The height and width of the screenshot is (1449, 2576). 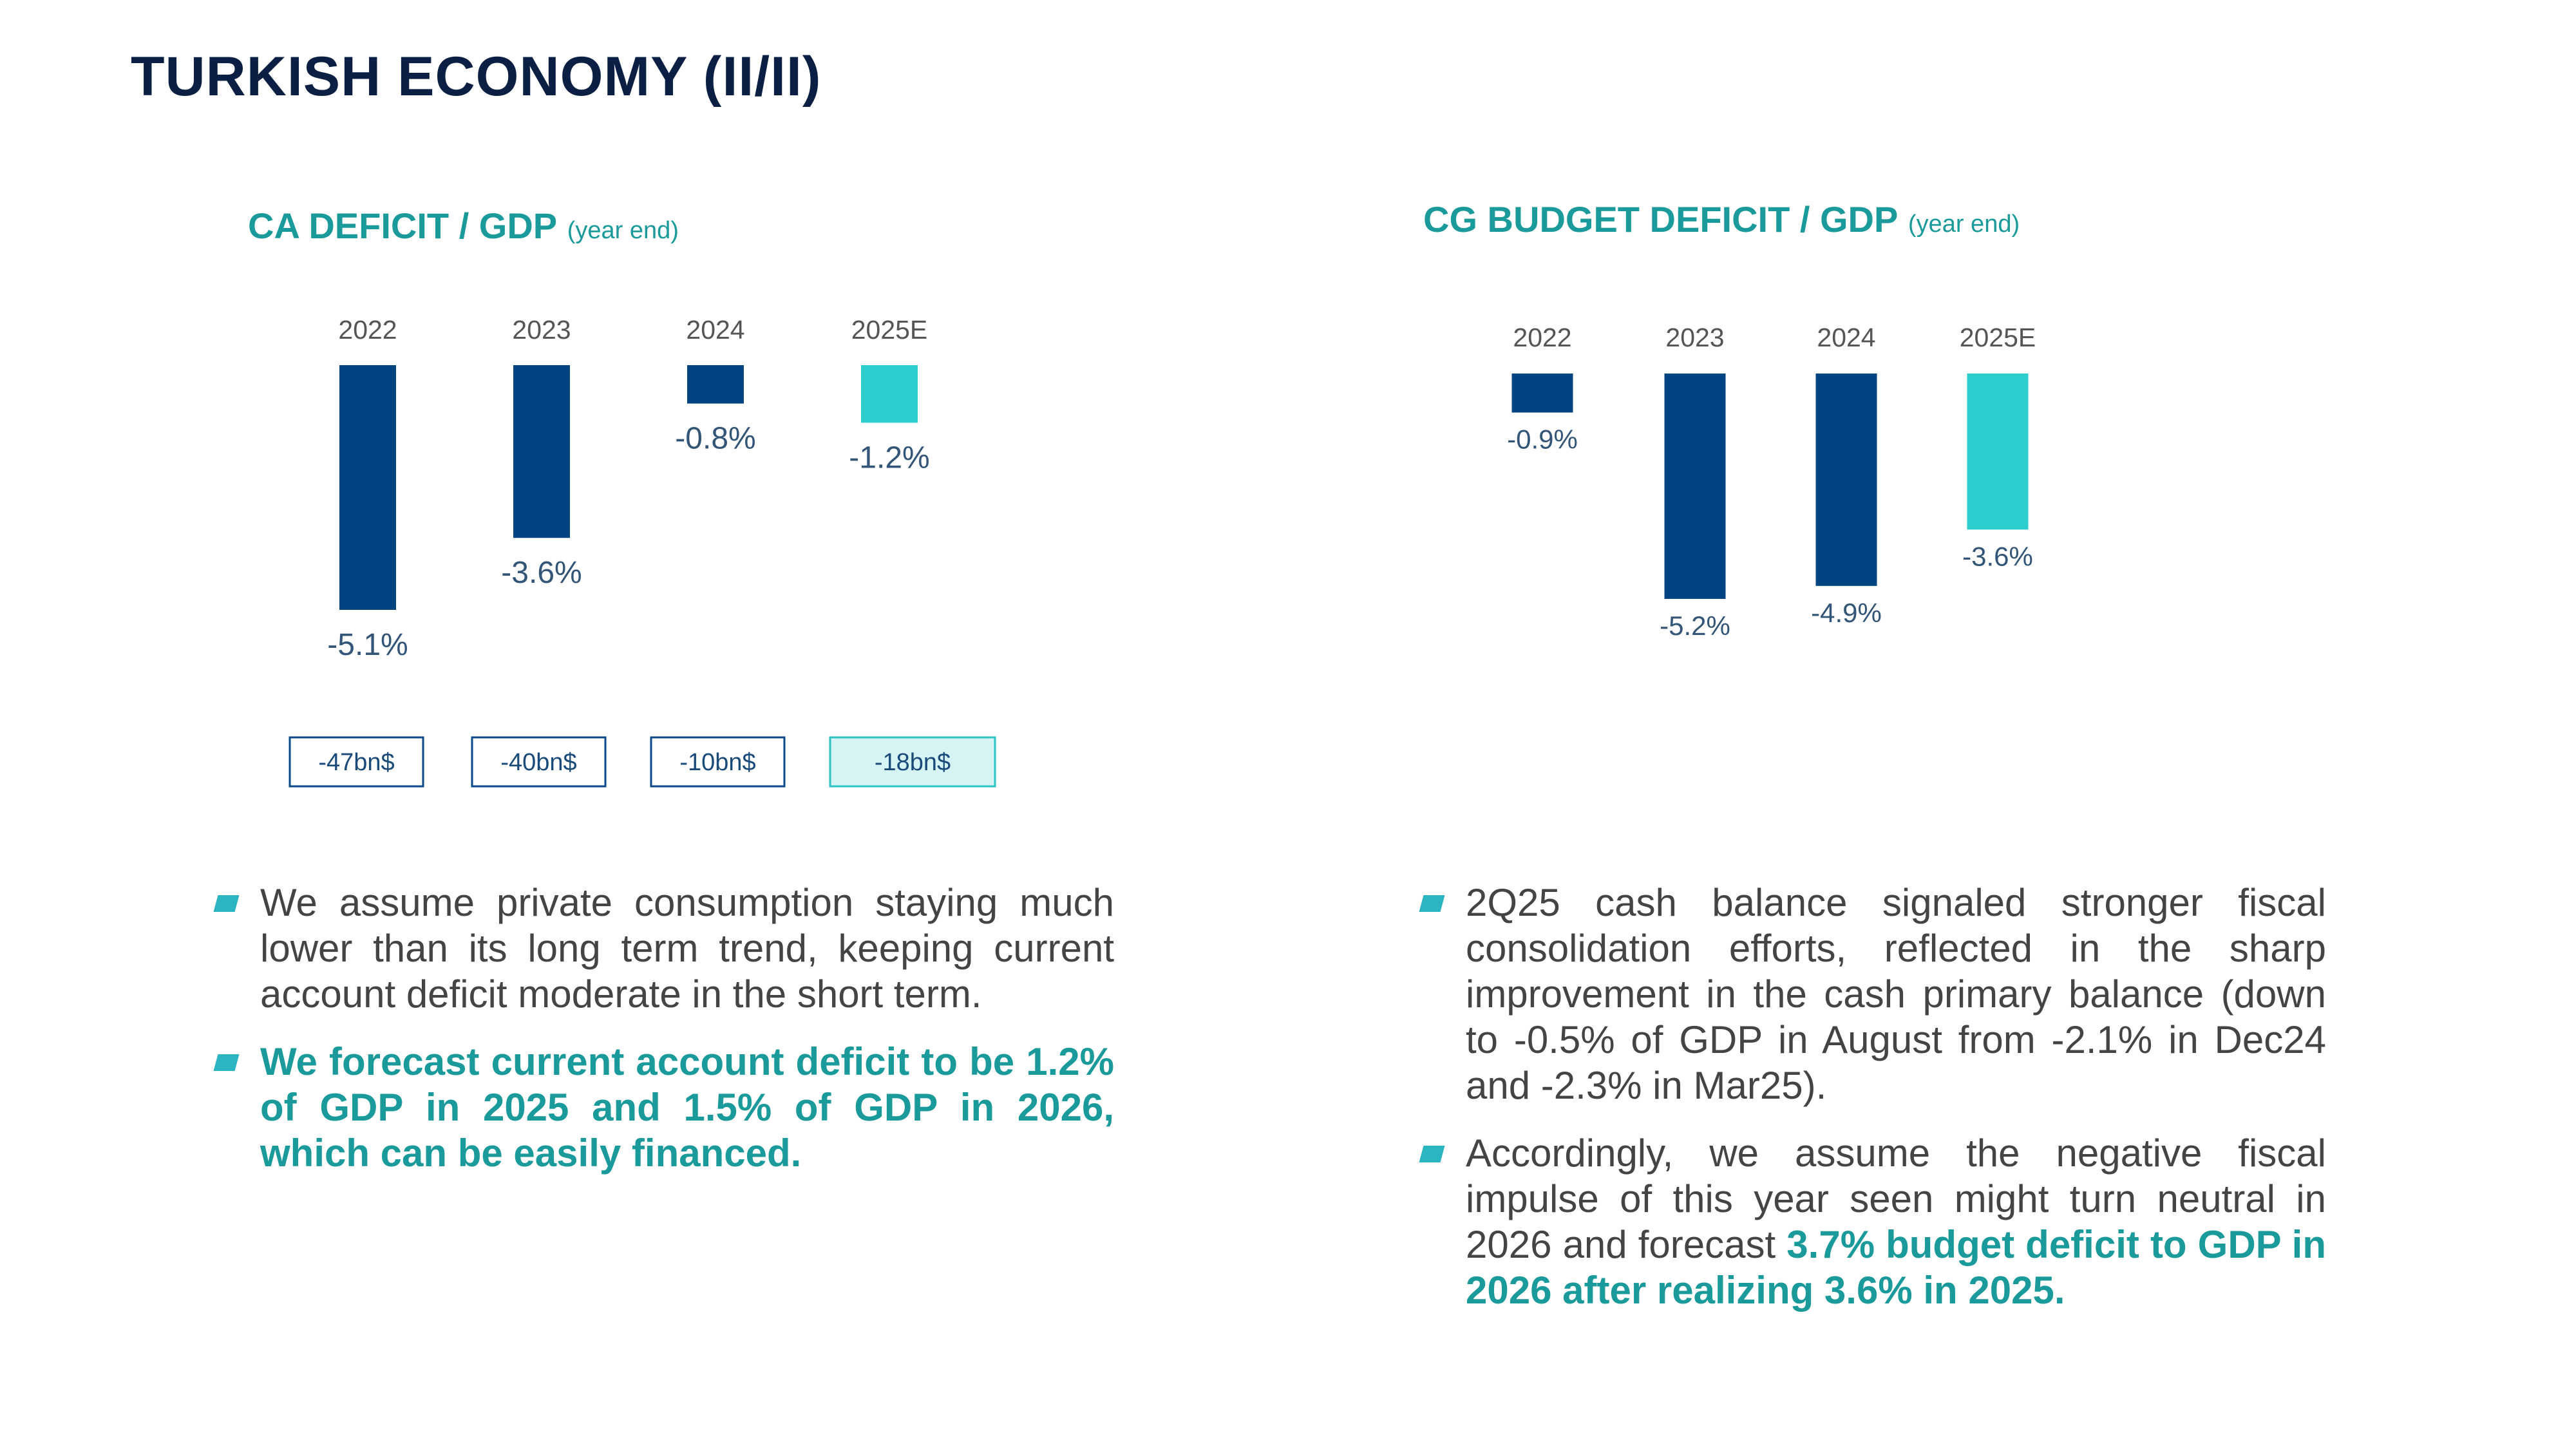 What do you see at coordinates (1772, 482) in the screenshot?
I see `cg-budget-deficit-chart: 2022 -0.9% 2023 -5.2% 2024 -4.9% 2025E -3.6%` at bounding box center [1772, 482].